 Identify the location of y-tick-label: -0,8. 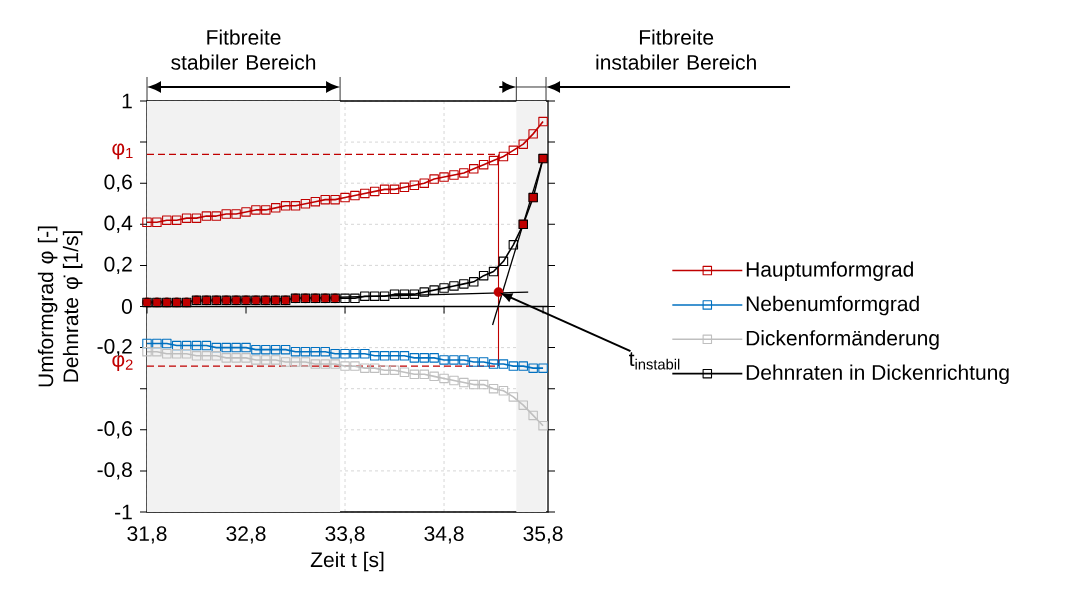
(114, 471).